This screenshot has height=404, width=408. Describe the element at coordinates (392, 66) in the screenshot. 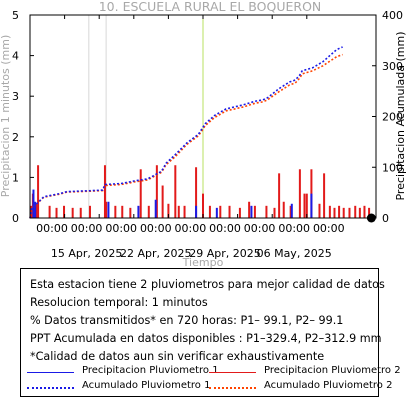

I see `right-tick-label: 300` at that location.